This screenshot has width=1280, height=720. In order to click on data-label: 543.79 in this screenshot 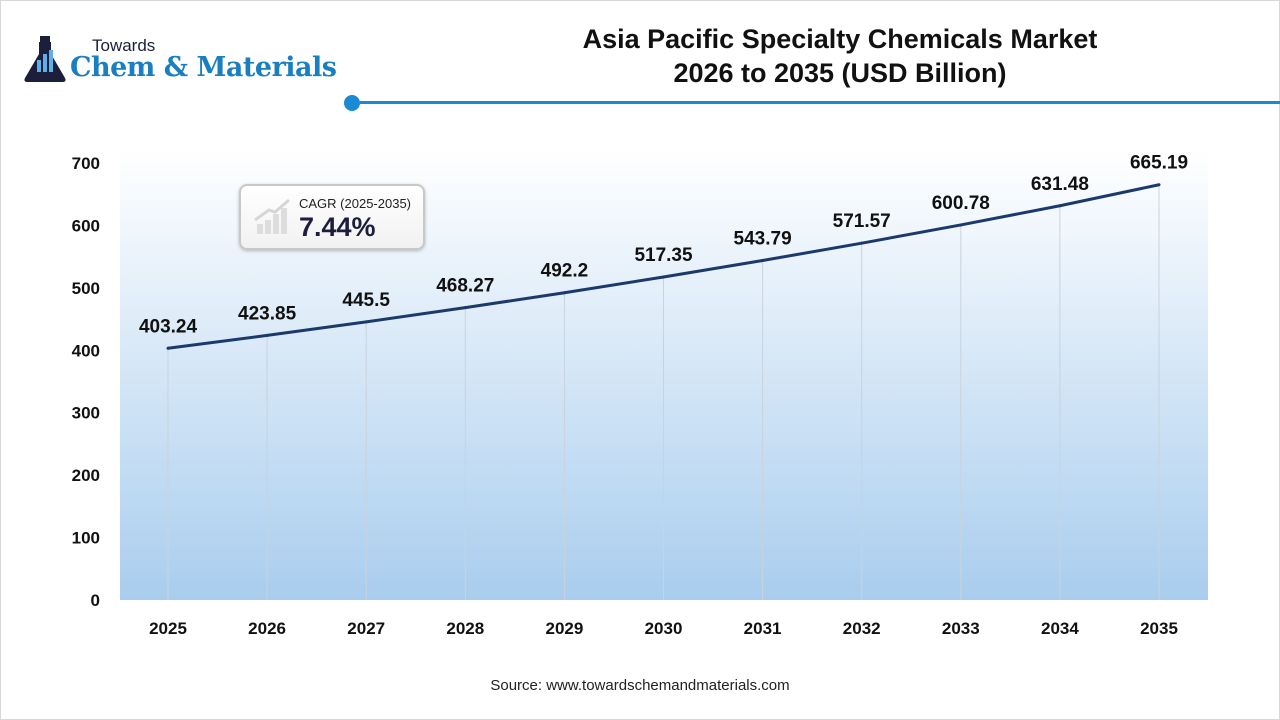, I will do `click(763, 239)`.